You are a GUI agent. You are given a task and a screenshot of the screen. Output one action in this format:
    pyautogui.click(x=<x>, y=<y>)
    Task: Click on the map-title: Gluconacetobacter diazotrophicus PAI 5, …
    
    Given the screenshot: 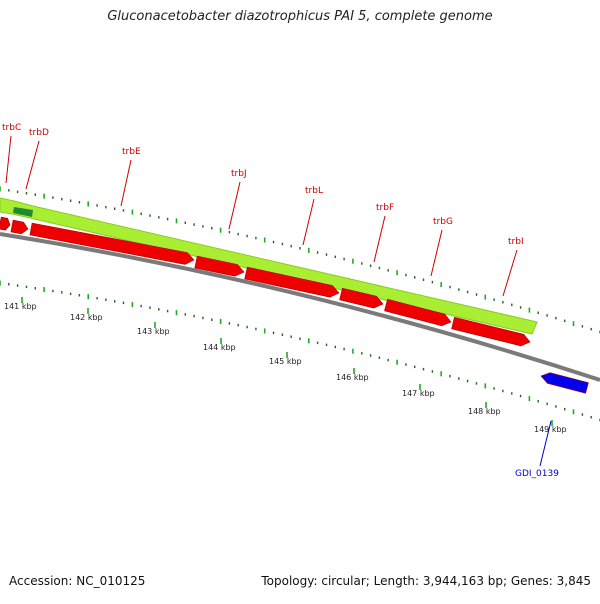 What is the action you would take?
    pyautogui.click(x=300, y=16)
    